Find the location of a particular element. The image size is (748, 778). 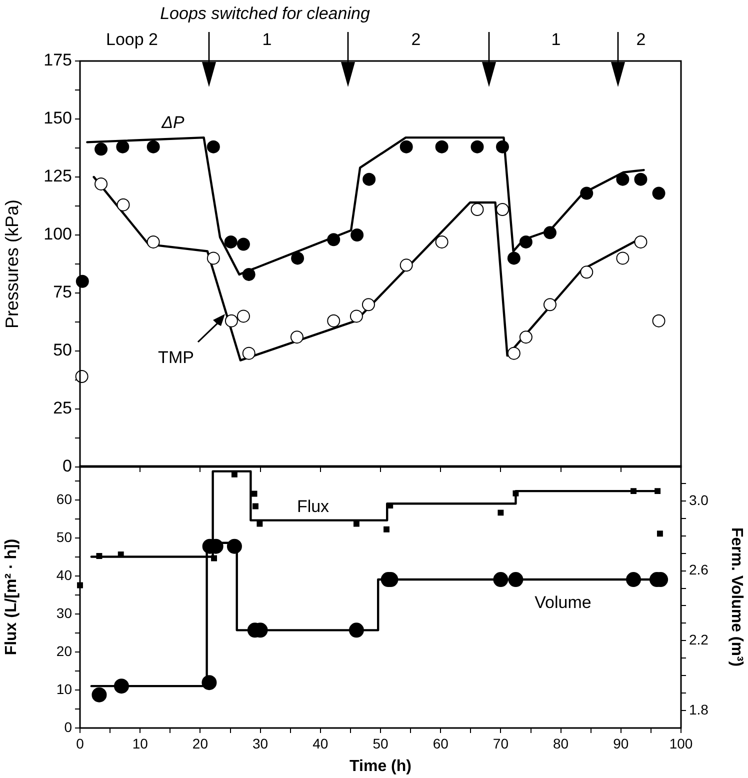

x-tick-label: 40 is located at coordinates (320, 743).